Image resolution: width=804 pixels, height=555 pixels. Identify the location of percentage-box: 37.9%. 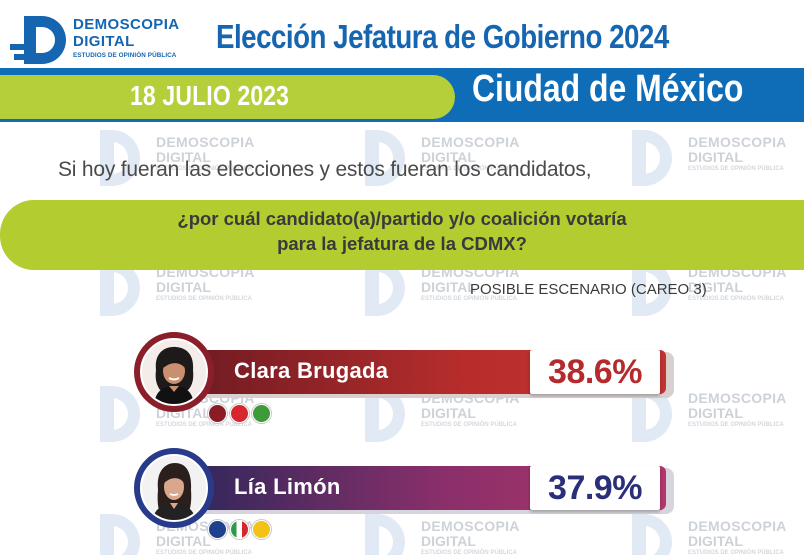
(595, 488).